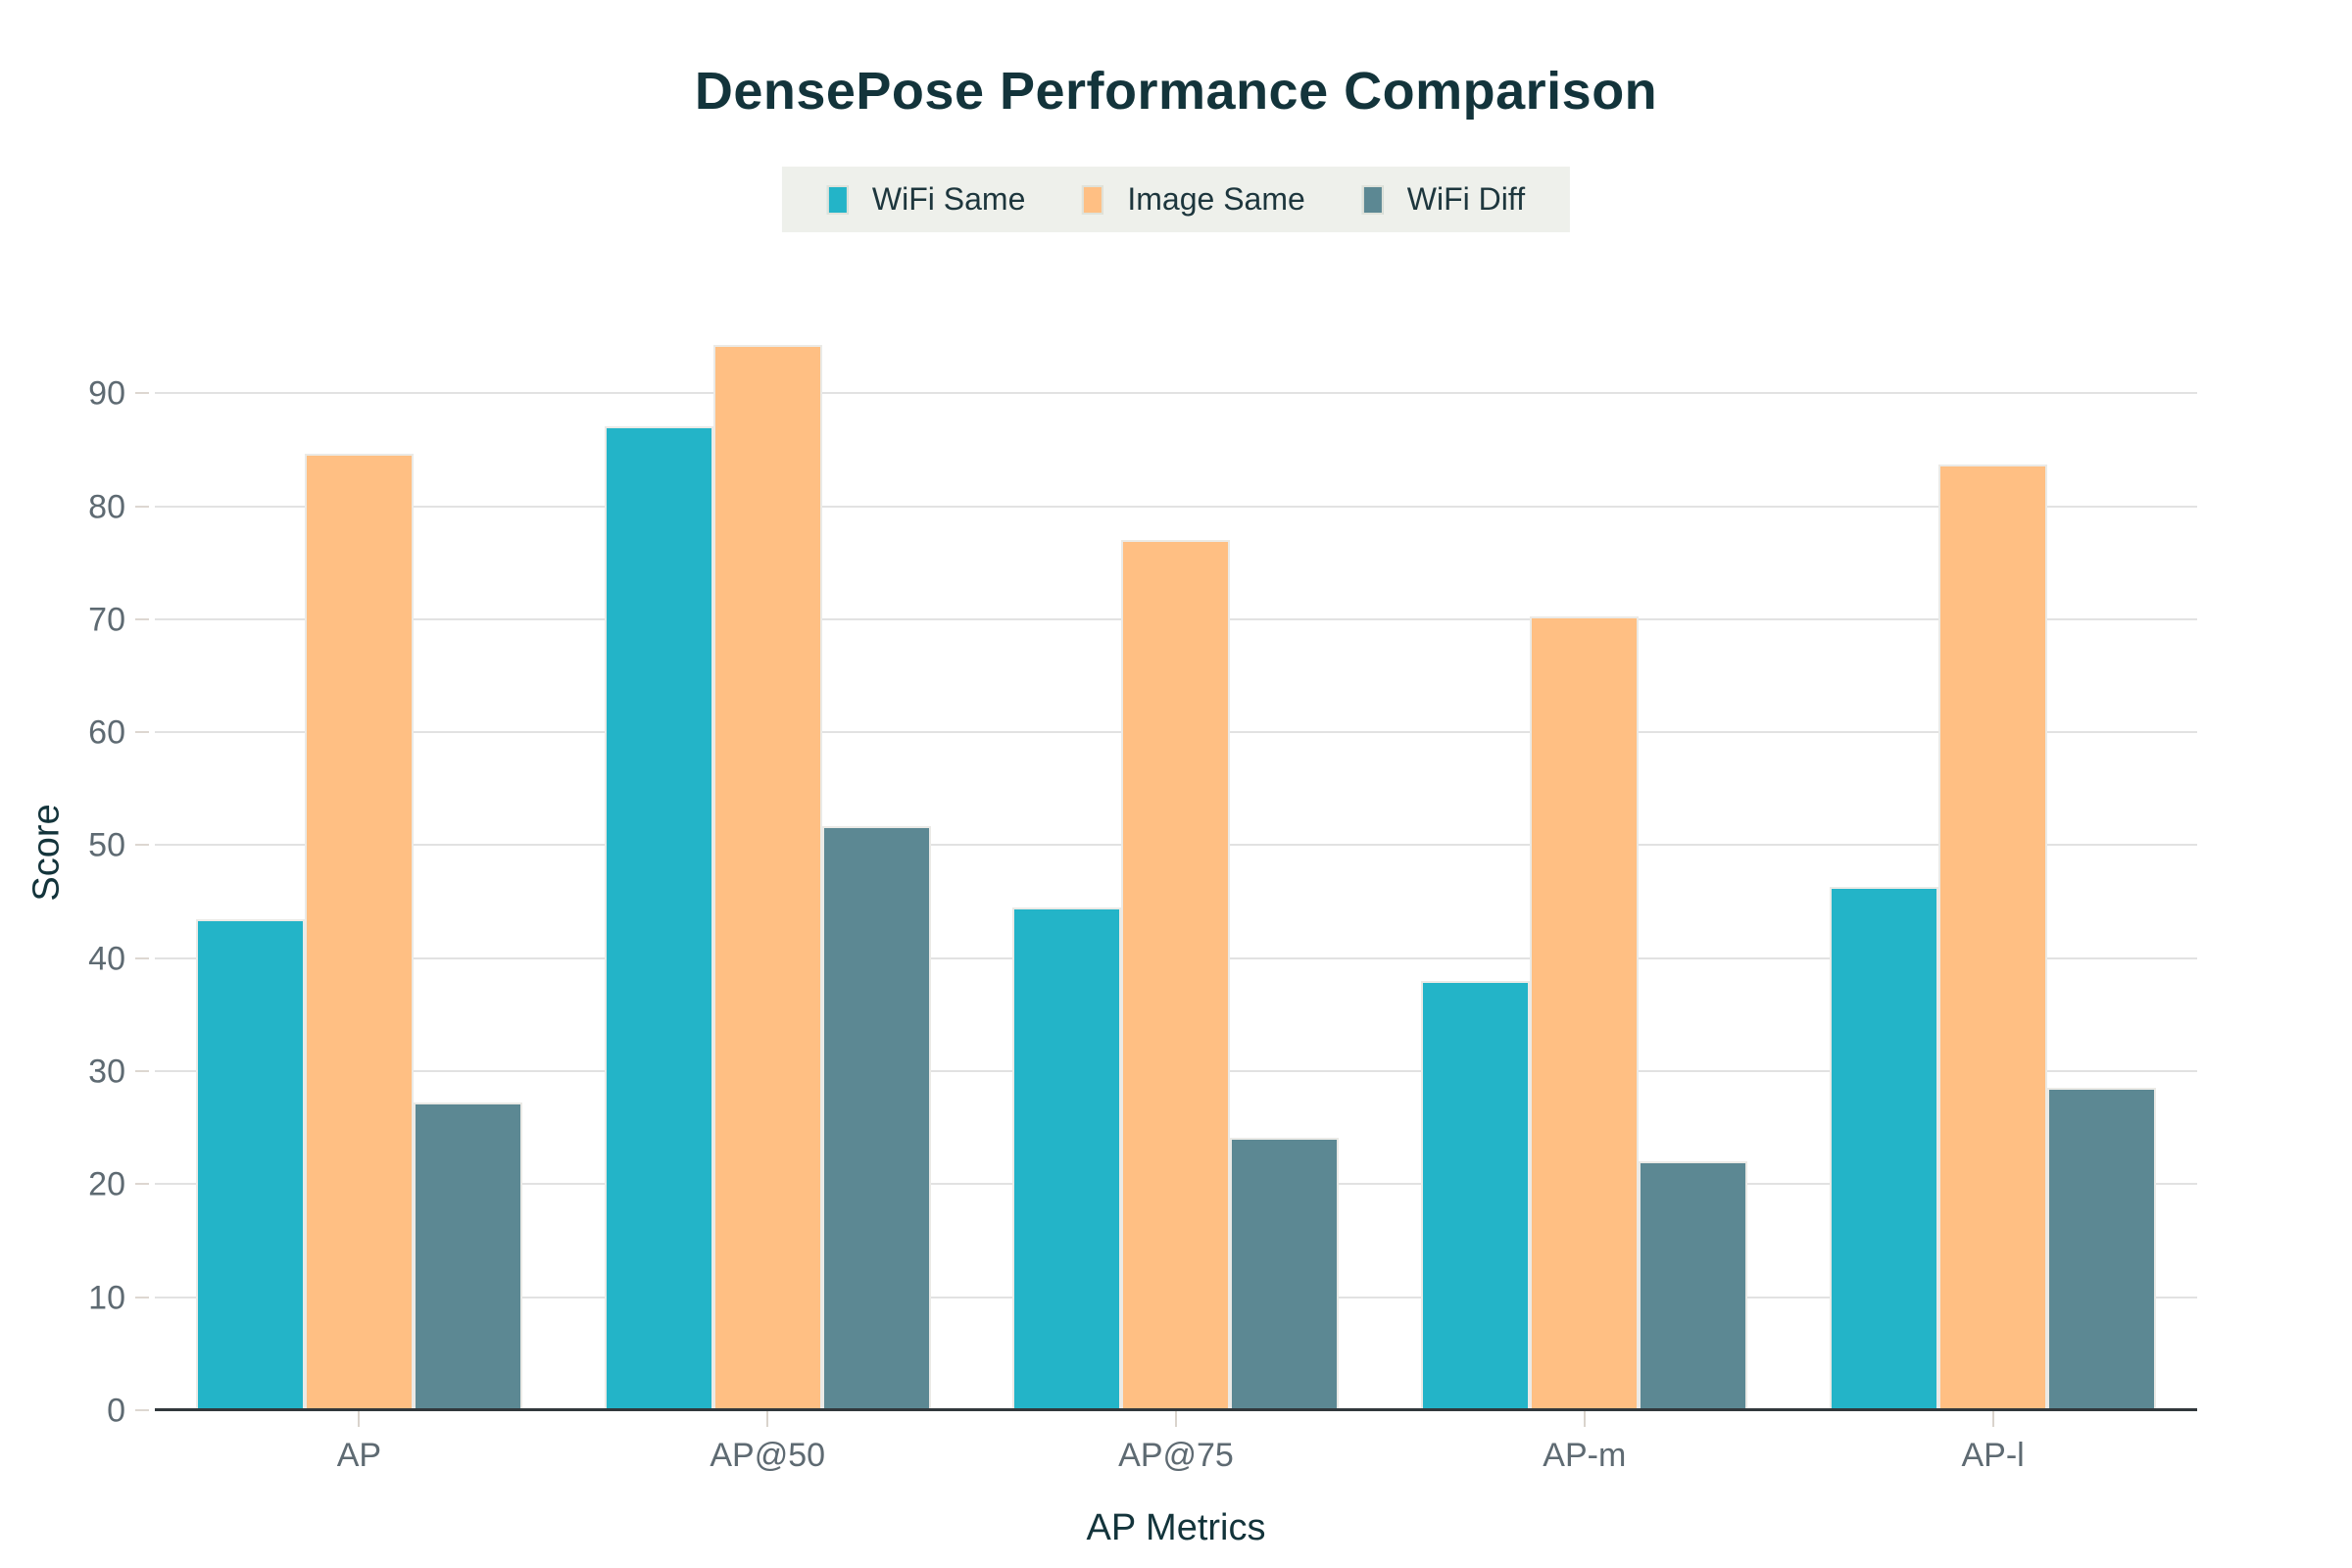 The height and width of the screenshot is (1568, 2352). I want to click on legend-item: WiFi Same, so click(926, 199).